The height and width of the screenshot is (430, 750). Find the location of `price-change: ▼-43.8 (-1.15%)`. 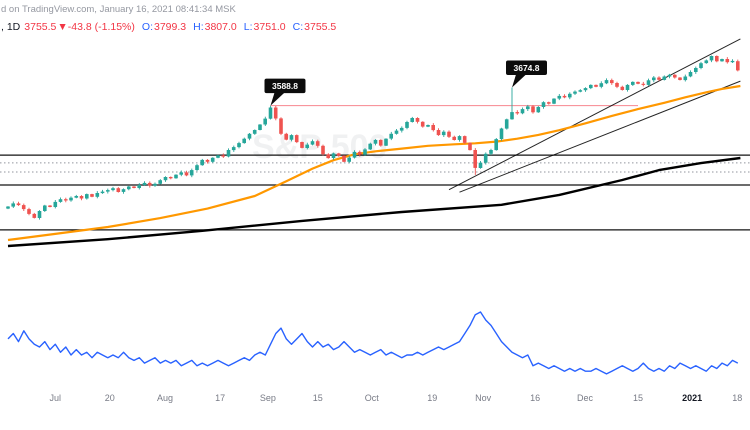

price-change: ▼-43.8 (-1.15%) is located at coordinates (96, 27).